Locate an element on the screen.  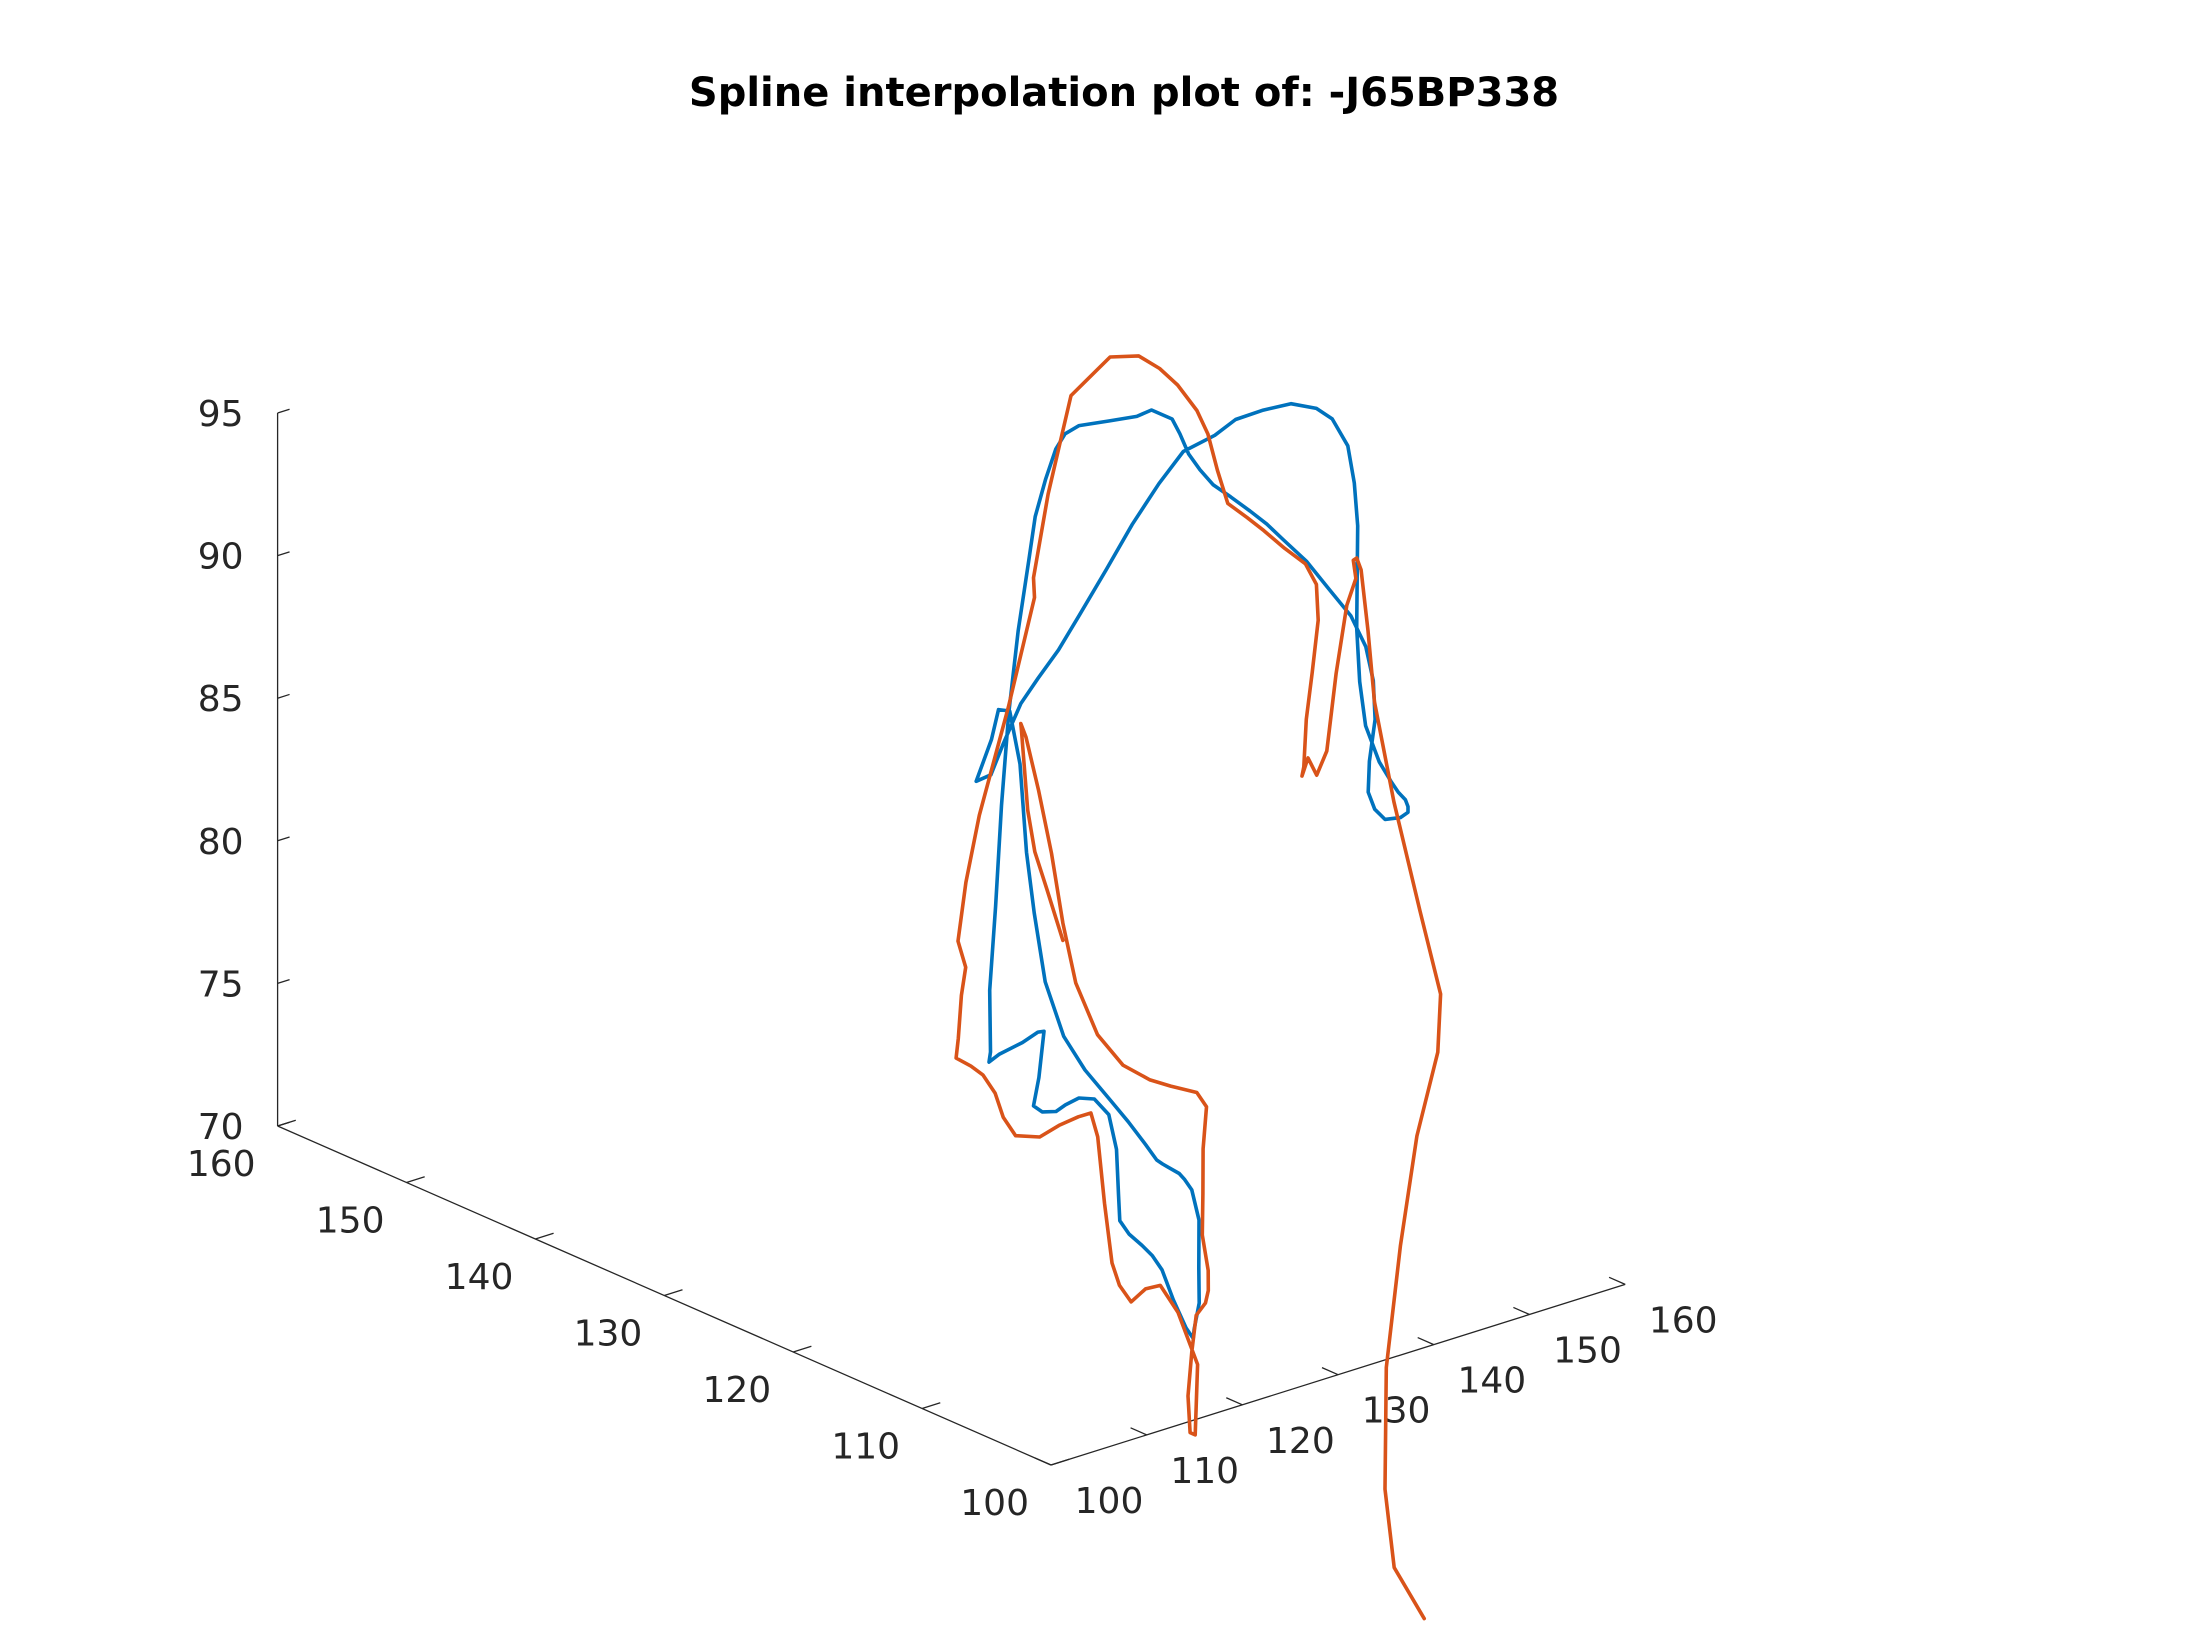
x-tick-label: 140 is located at coordinates (1491, 1381).